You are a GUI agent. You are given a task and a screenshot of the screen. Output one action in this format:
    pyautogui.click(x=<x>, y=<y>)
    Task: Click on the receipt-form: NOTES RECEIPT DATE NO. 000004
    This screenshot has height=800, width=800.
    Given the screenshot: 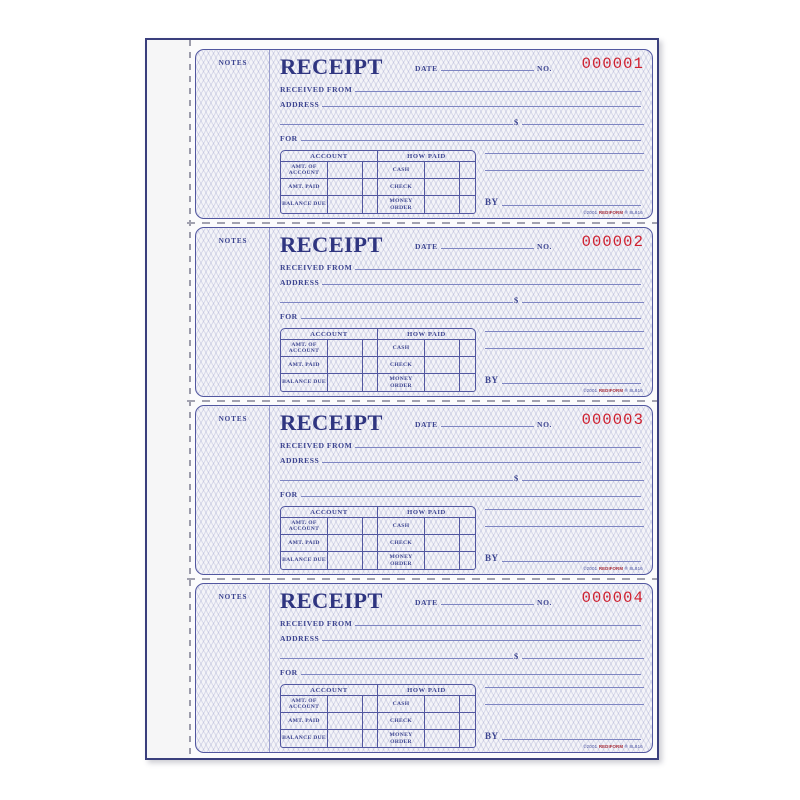 What is the action you would take?
    pyautogui.click(x=424, y=668)
    